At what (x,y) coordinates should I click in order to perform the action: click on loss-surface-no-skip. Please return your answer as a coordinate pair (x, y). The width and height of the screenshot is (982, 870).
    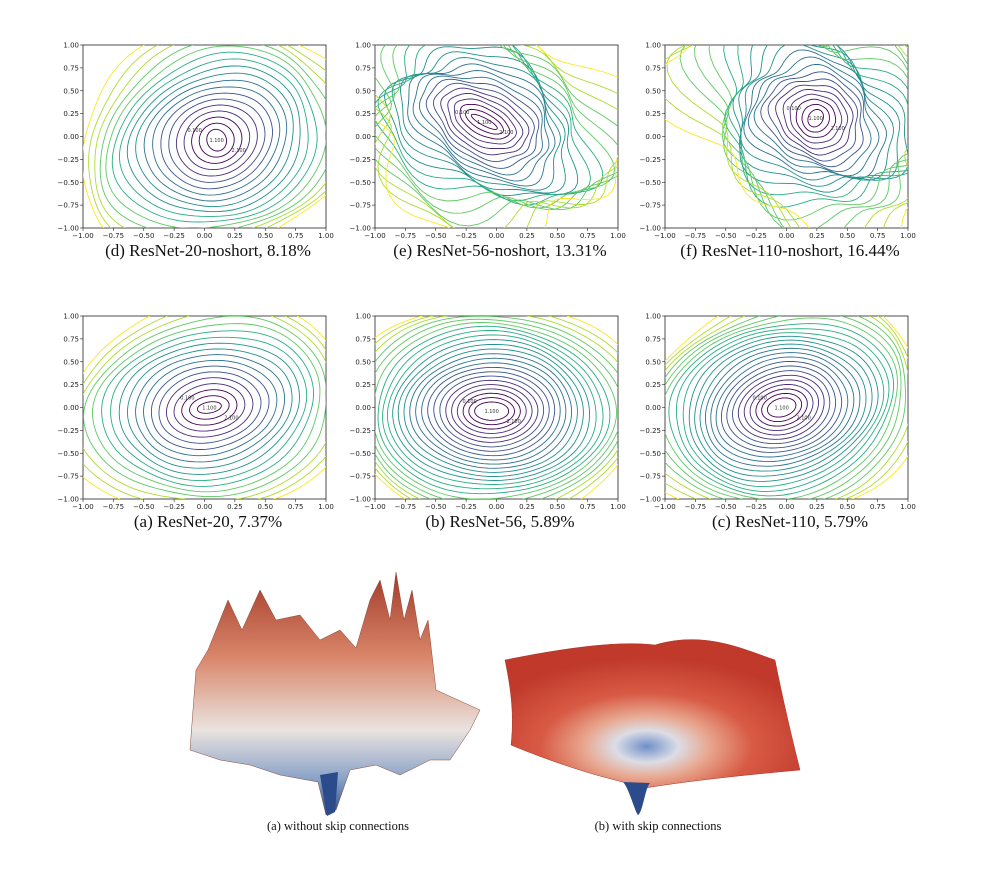
    Looking at the image, I should click on (335, 693).